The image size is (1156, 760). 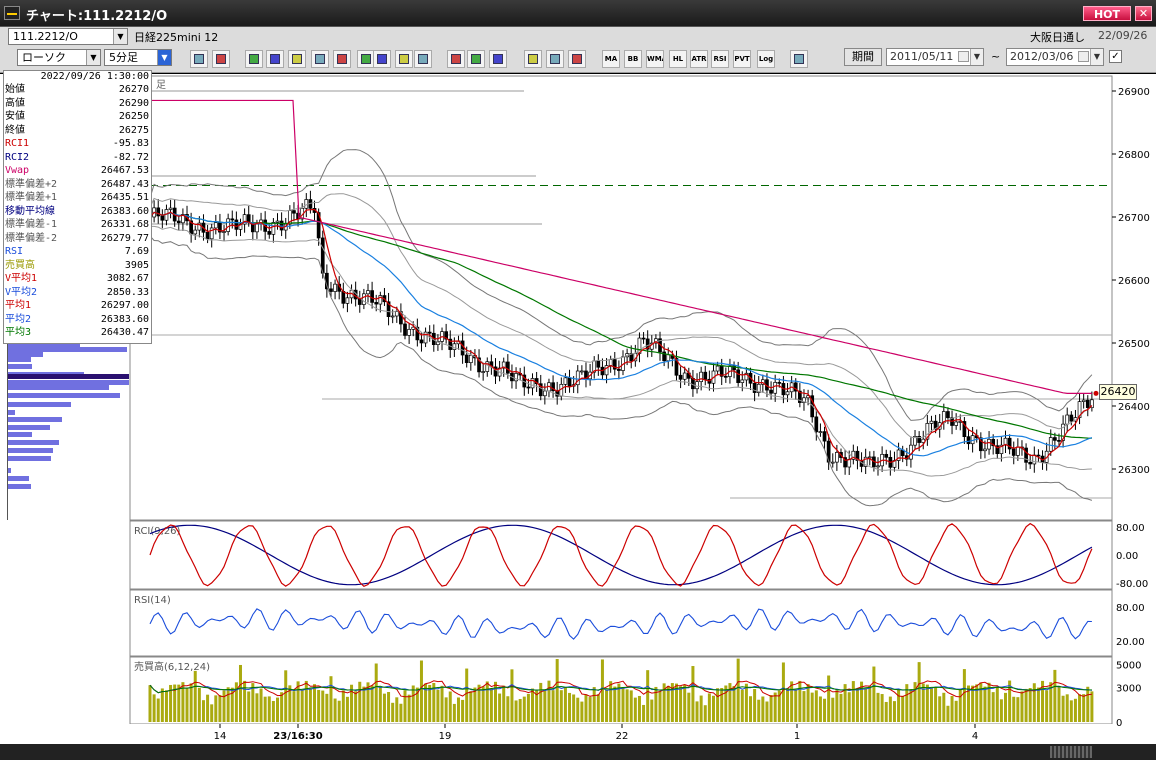 What do you see at coordinates (138, 57) in the screenshot?
I see `interval-select: 5分足 ▼` at bounding box center [138, 57].